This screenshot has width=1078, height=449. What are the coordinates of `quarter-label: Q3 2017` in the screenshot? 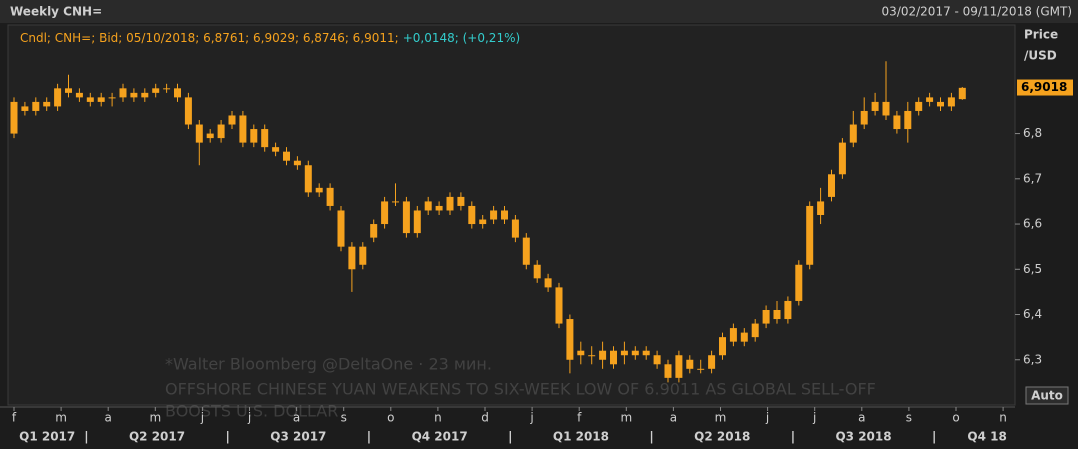 It's located at (298, 437).